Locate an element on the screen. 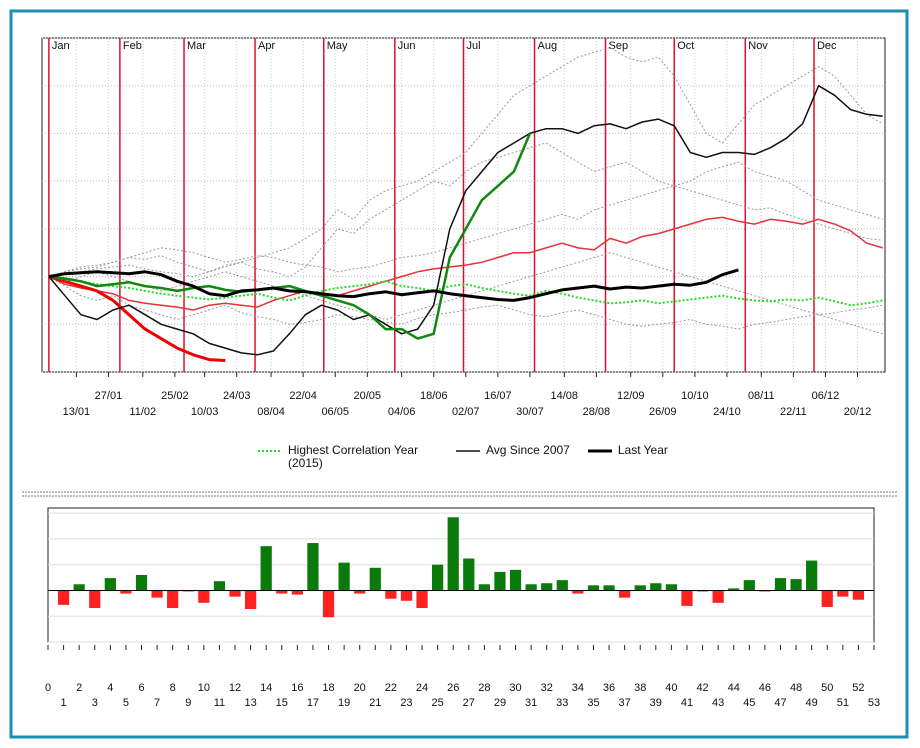 The height and width of the screenshot is (748, 920). x-tick-label: 20 is located at coordinates (360, 688).